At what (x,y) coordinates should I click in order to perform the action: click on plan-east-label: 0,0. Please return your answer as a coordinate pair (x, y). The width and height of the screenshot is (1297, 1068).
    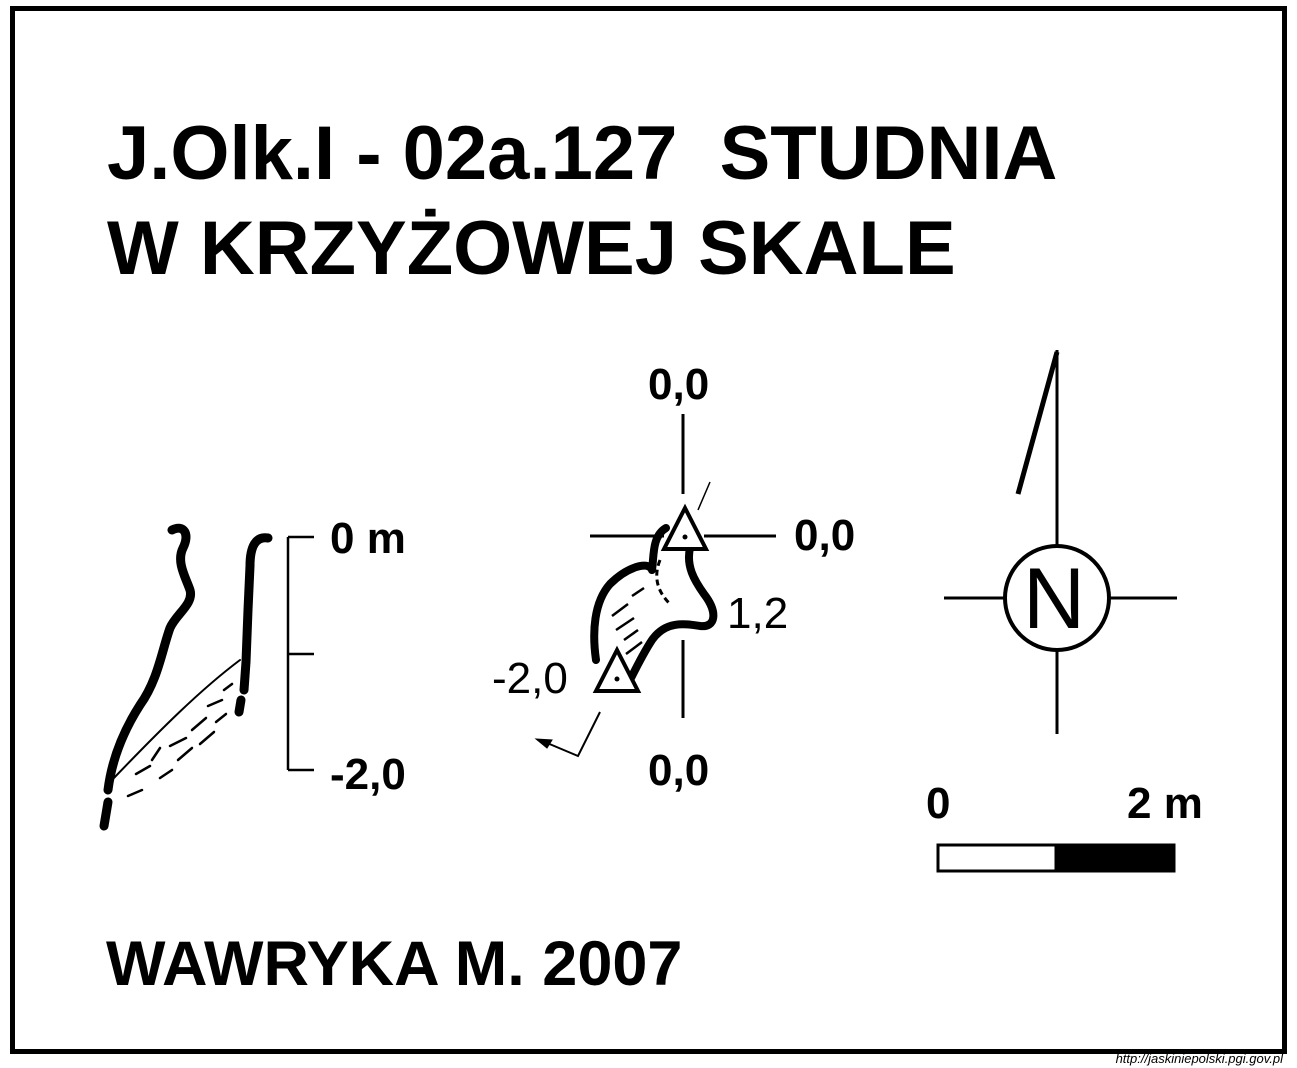
    Looking at the image, I should click on (825, 535).